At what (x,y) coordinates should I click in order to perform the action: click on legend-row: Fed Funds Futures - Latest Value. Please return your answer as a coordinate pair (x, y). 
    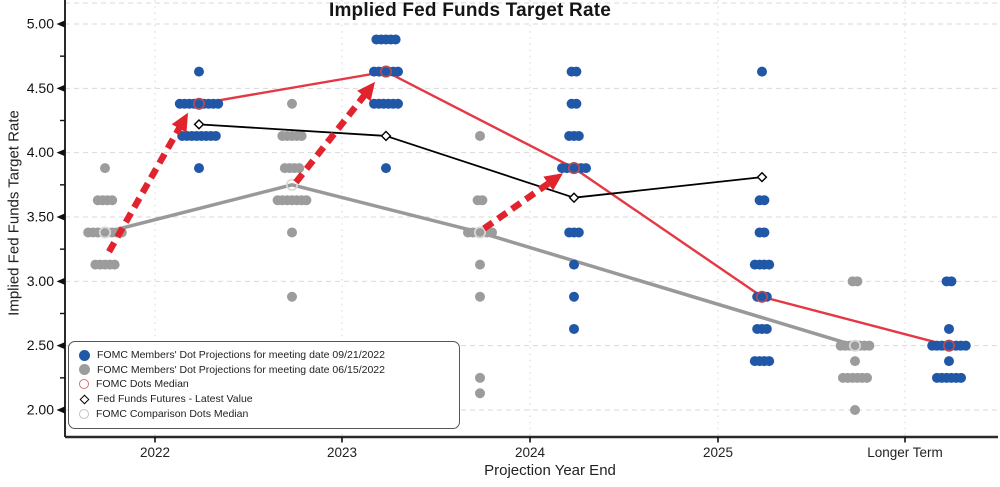
    Looking at the image, I should click on (265, 399).